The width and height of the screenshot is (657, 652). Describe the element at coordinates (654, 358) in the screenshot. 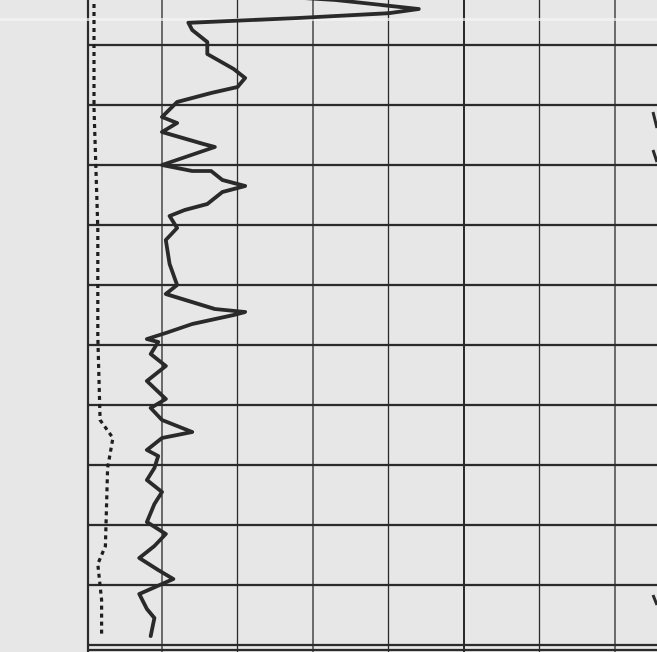

I see `edge-marks` at that location.